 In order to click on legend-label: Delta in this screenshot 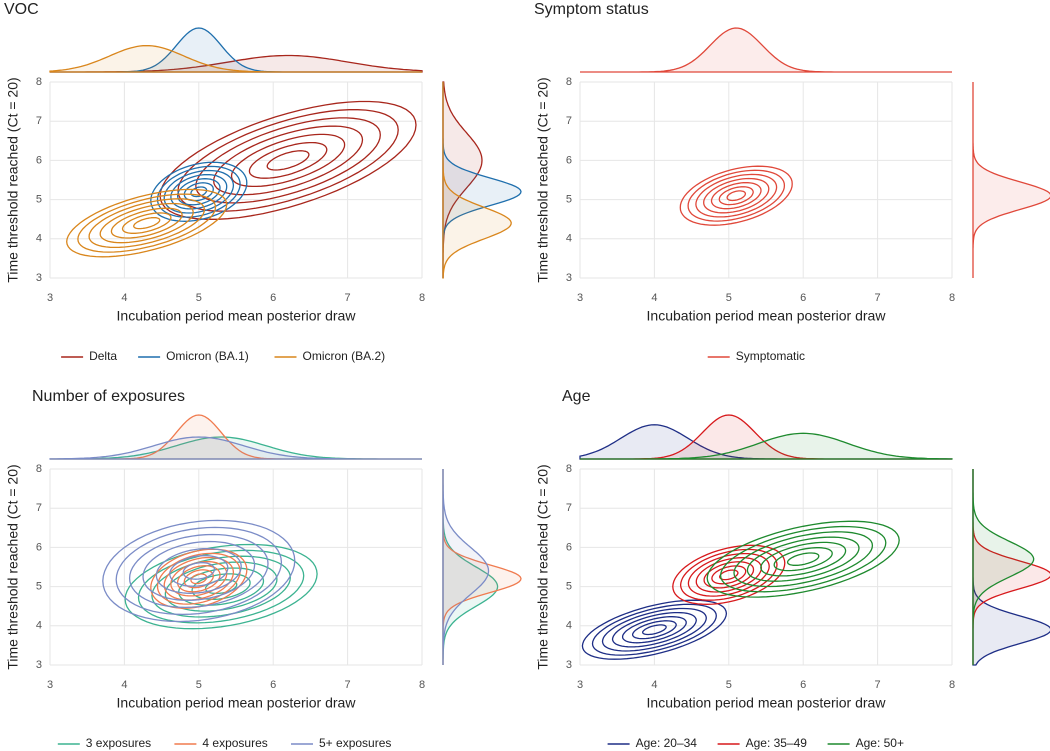, I will do `click(103, 356)`.